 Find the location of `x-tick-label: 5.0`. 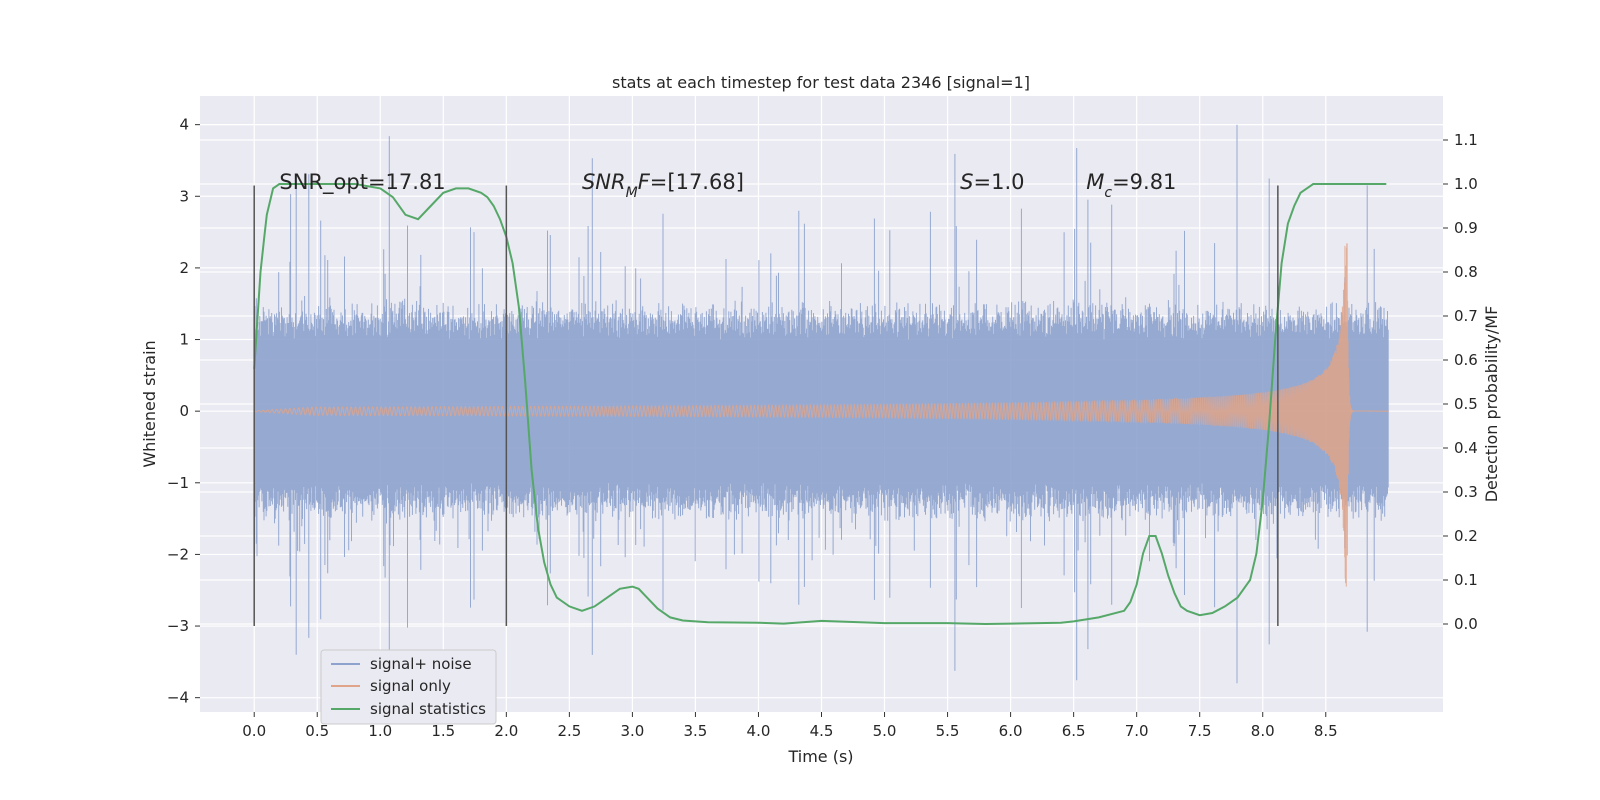

x-tick-label: 5.0 is located at coordinates (885, 731).